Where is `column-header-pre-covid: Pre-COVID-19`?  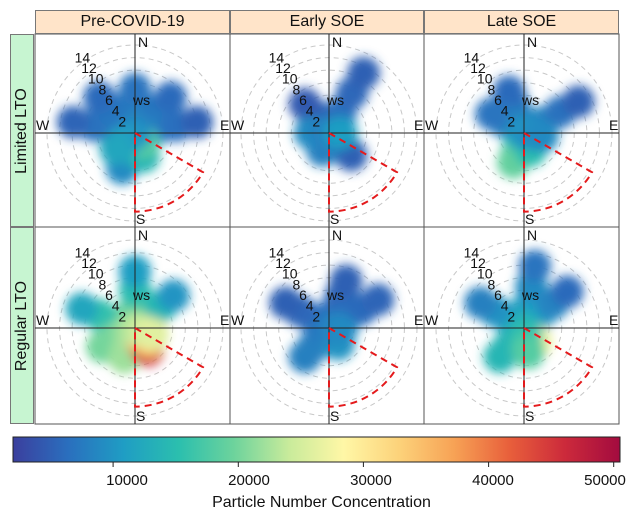
column-header-pre-covid: Pre-COVID-19 is located at coordinates (132, 22).